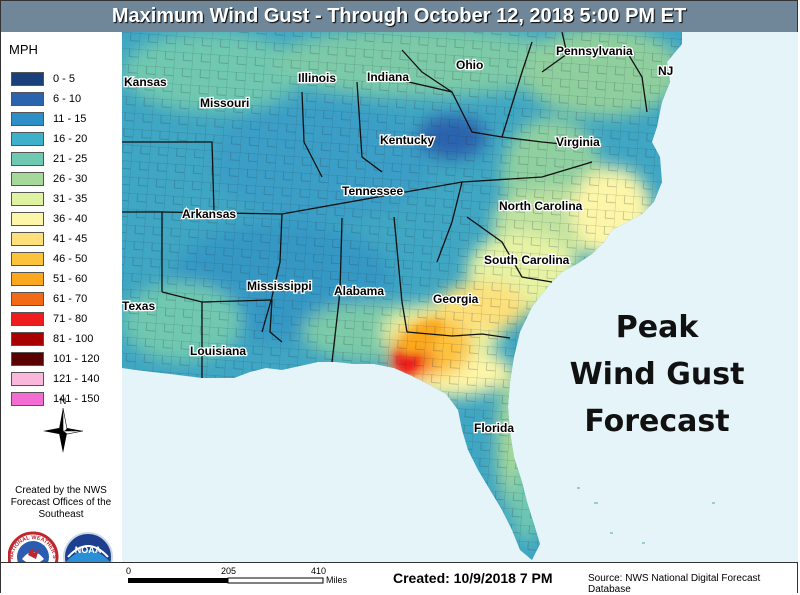 The height and width of the screenshot is (595, 800). What do you see at coordinates (70, 259) in the screenshot?
I see `legend-label: 46 - 50` at bounding box center [70, 259].